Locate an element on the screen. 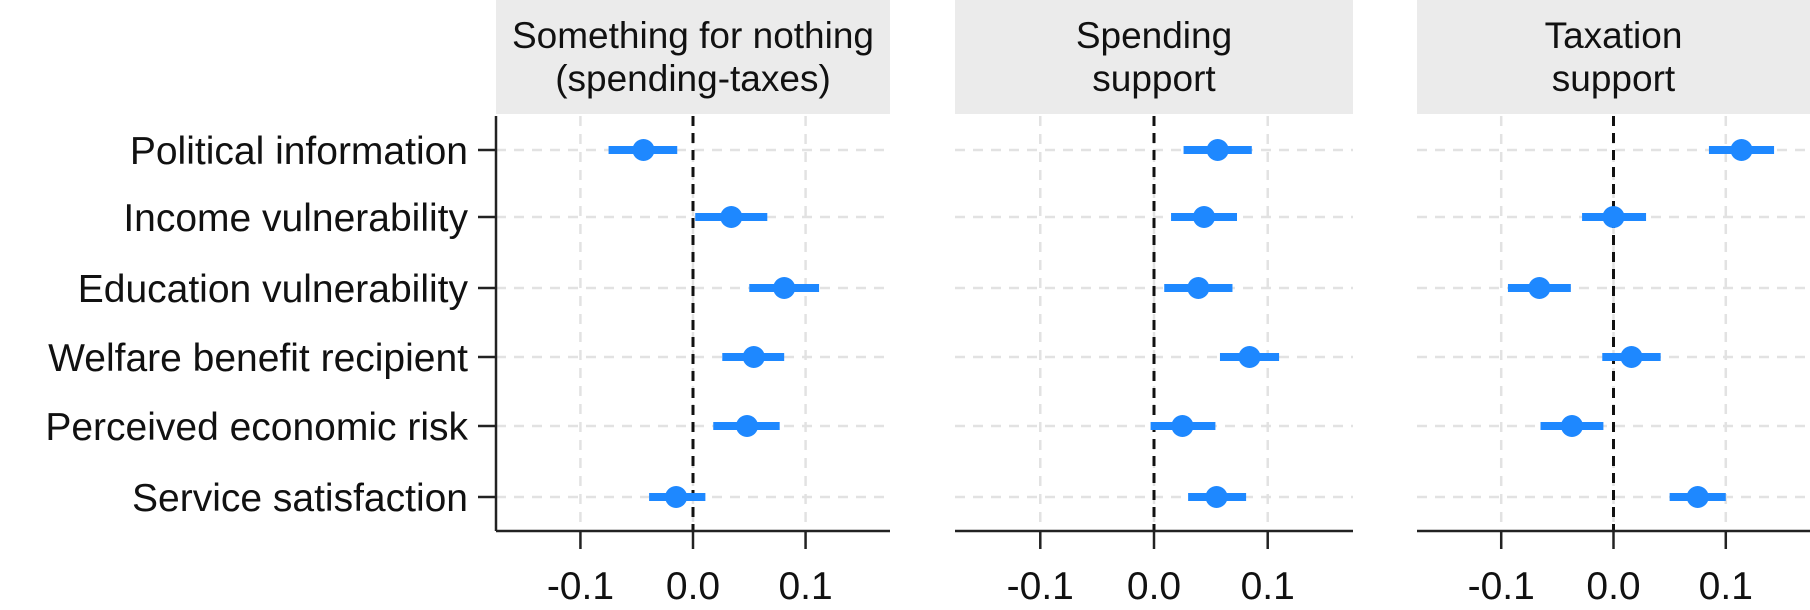  panel-title: Something for nothing is located at coordinates (693, 35).